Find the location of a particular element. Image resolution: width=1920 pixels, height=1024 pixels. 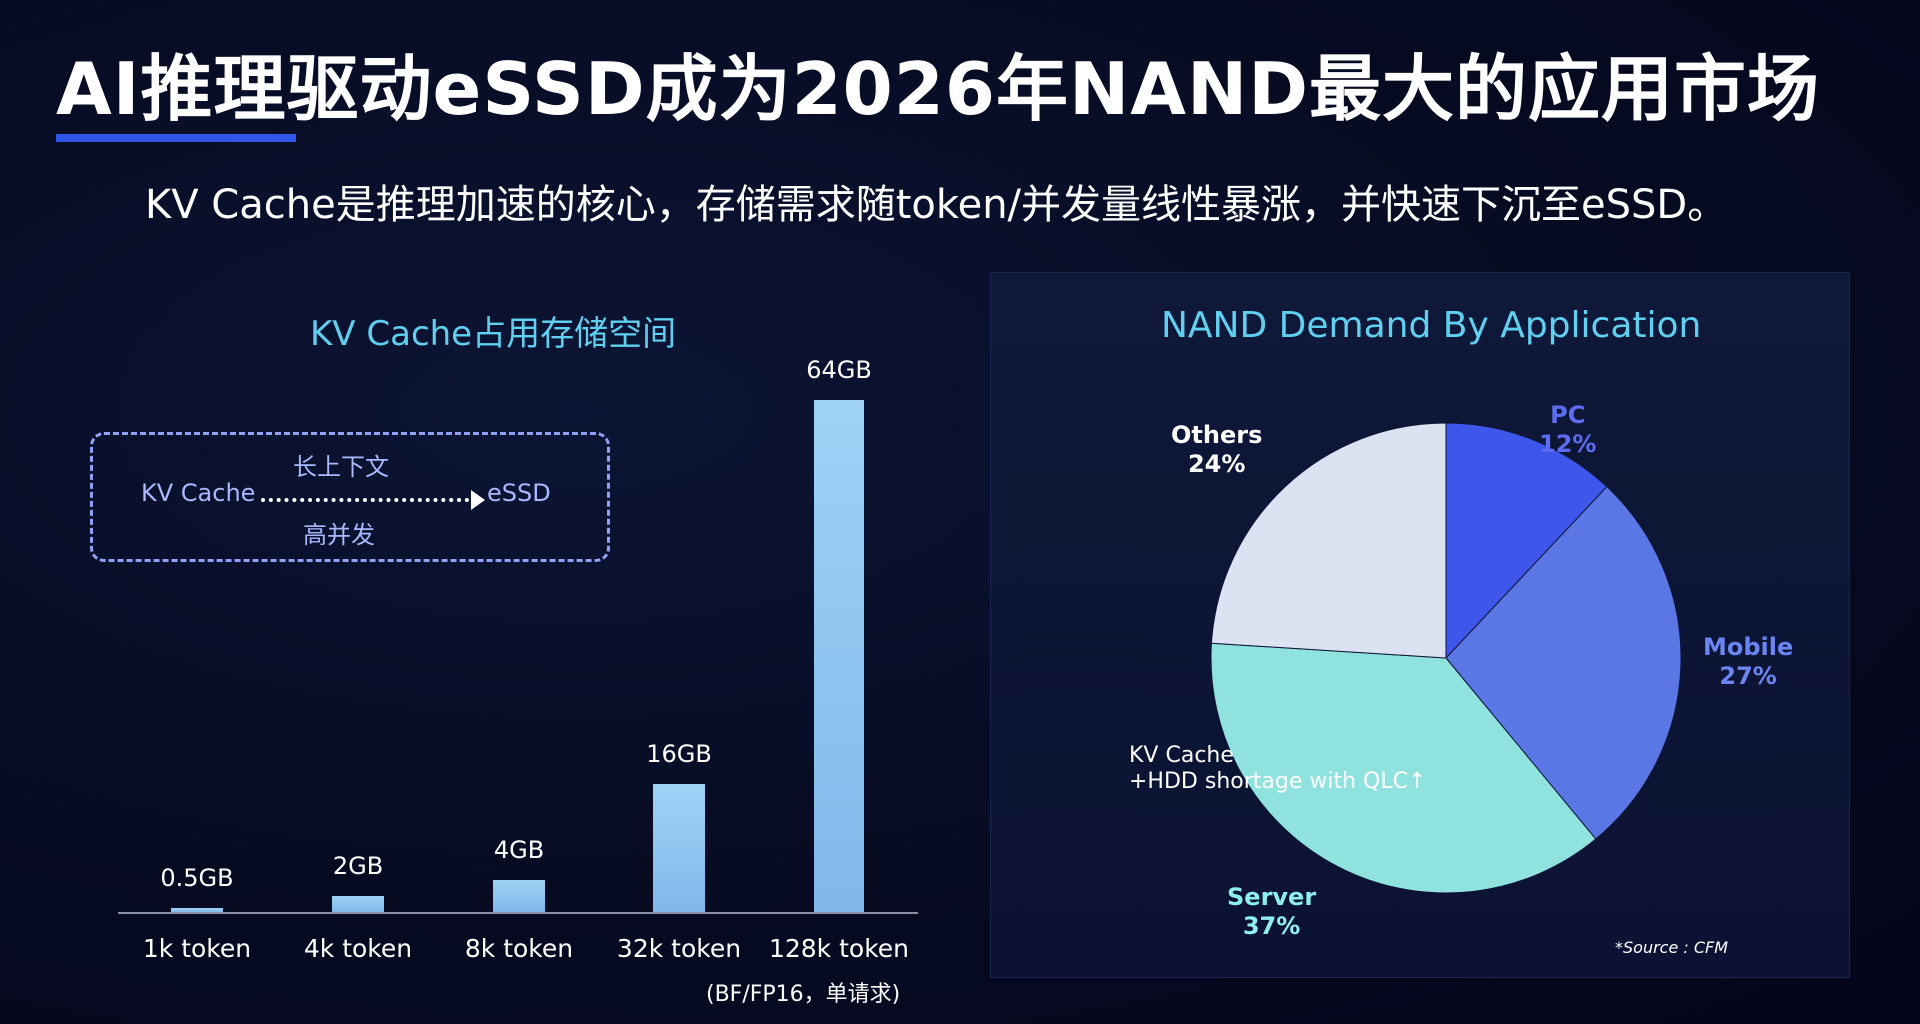

slice-label-pc: PC 12% is located at coordinates (1567, 430).